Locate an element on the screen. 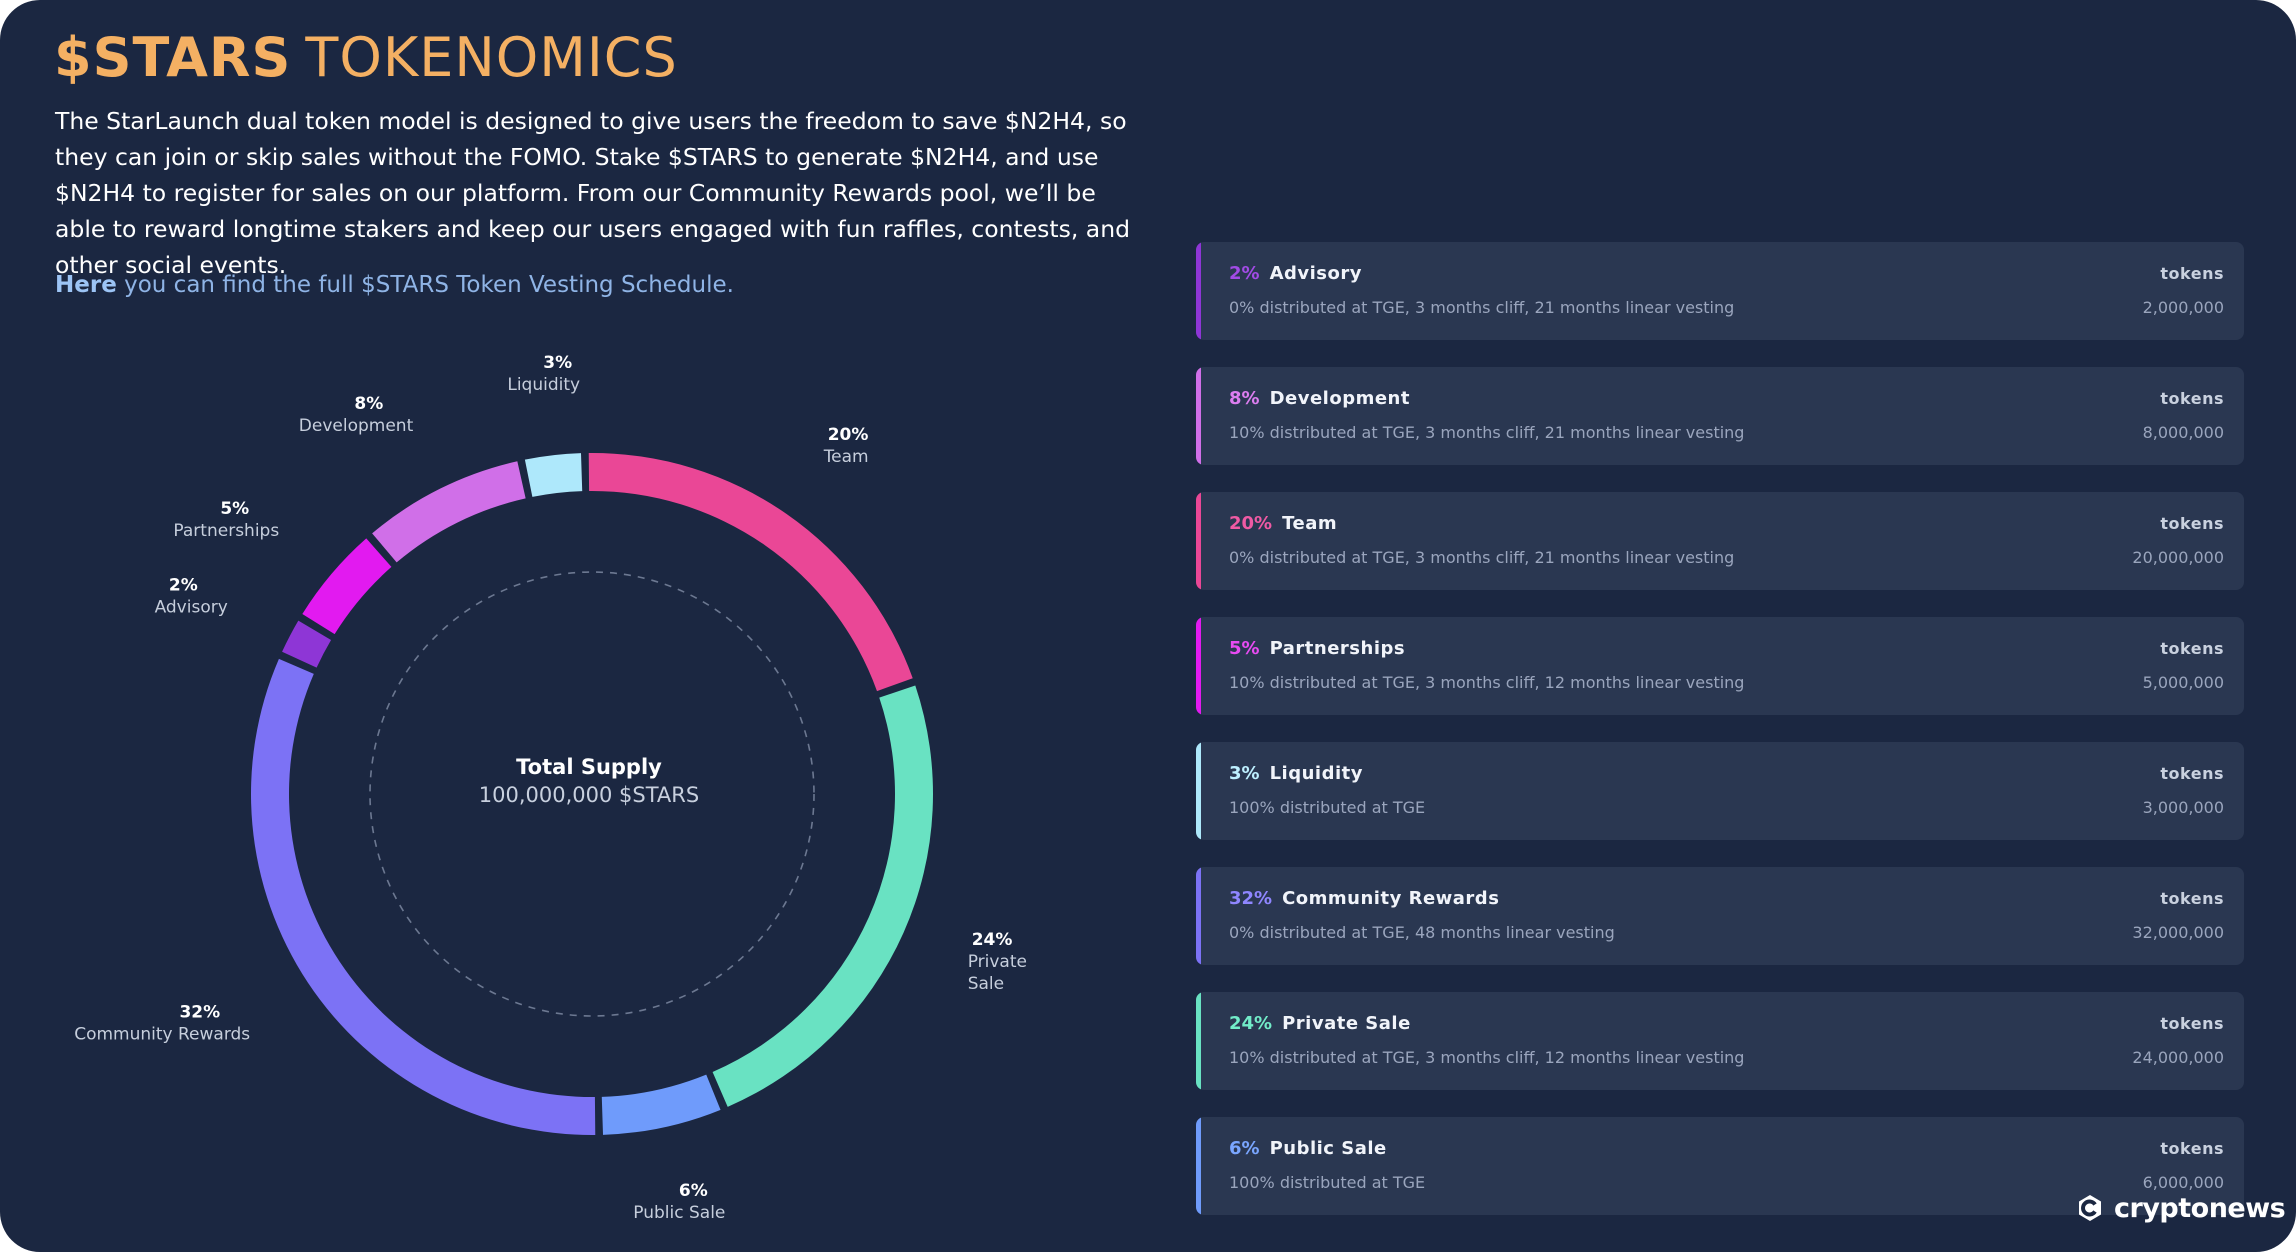  donut-slice-advisory is located at coordinates (307, 644).